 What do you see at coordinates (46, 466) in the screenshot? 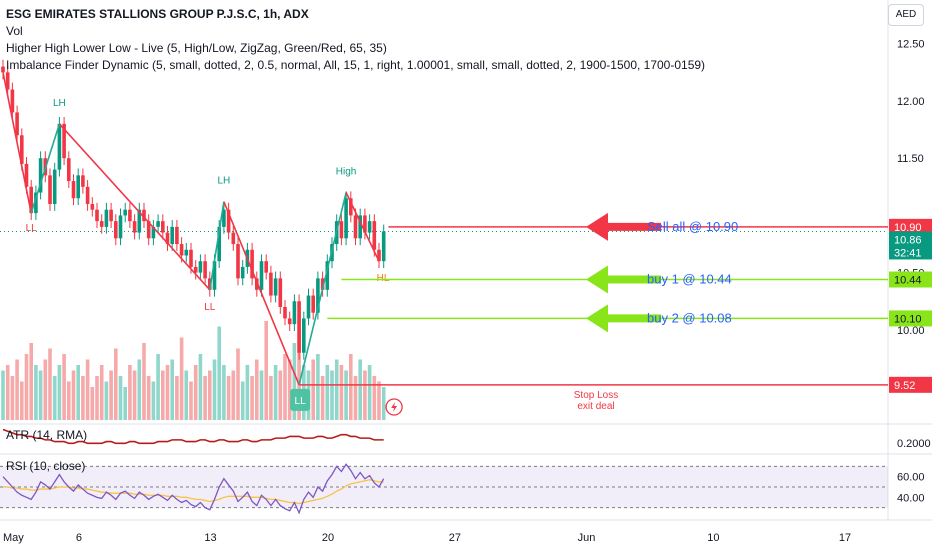
I see `rsi-label: RSI (10, close)` at bounding box center [46, 466].